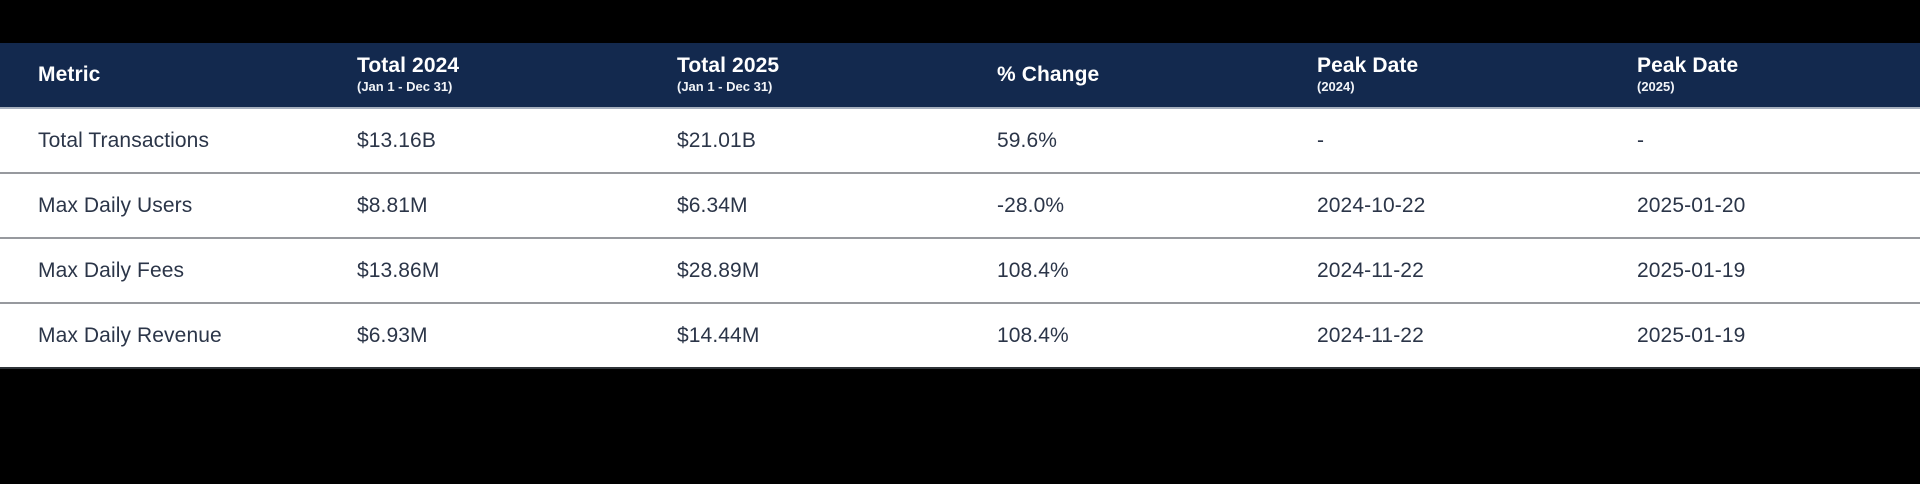 The width and height of the screenshot is (1920, 484). Describe the element at coordinates (1336, 86) in the screenshot. I see `header-peak-date-2024-sublabel: (2024)` at that location.